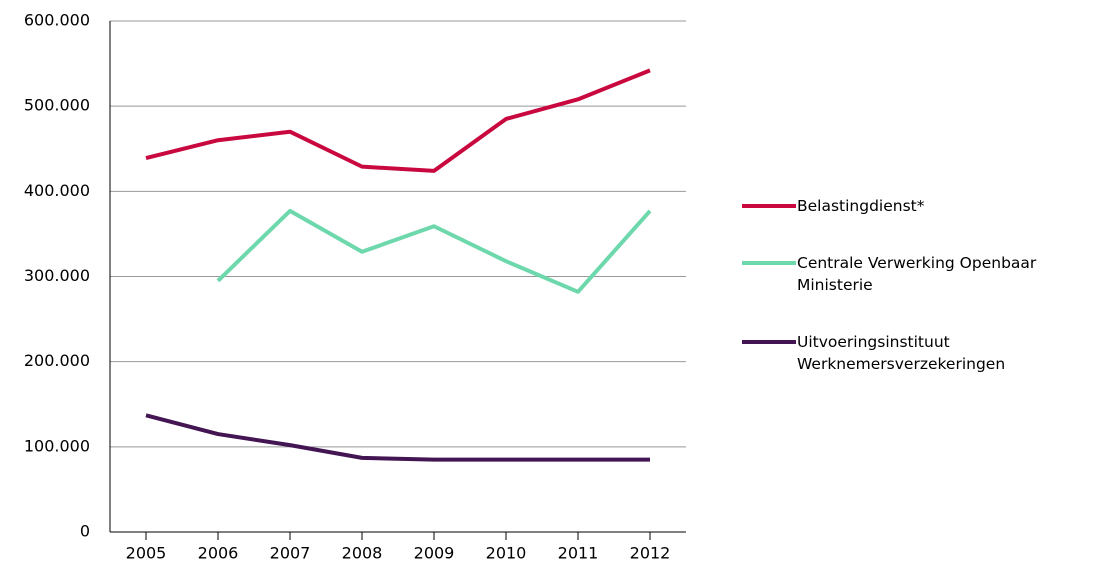 This screenshot has width=1105, height=569. What do you see at coordinates (57, 20) in the screenshot?
I see `y-tick-label: 600.000` at bounding box center [57, 20].